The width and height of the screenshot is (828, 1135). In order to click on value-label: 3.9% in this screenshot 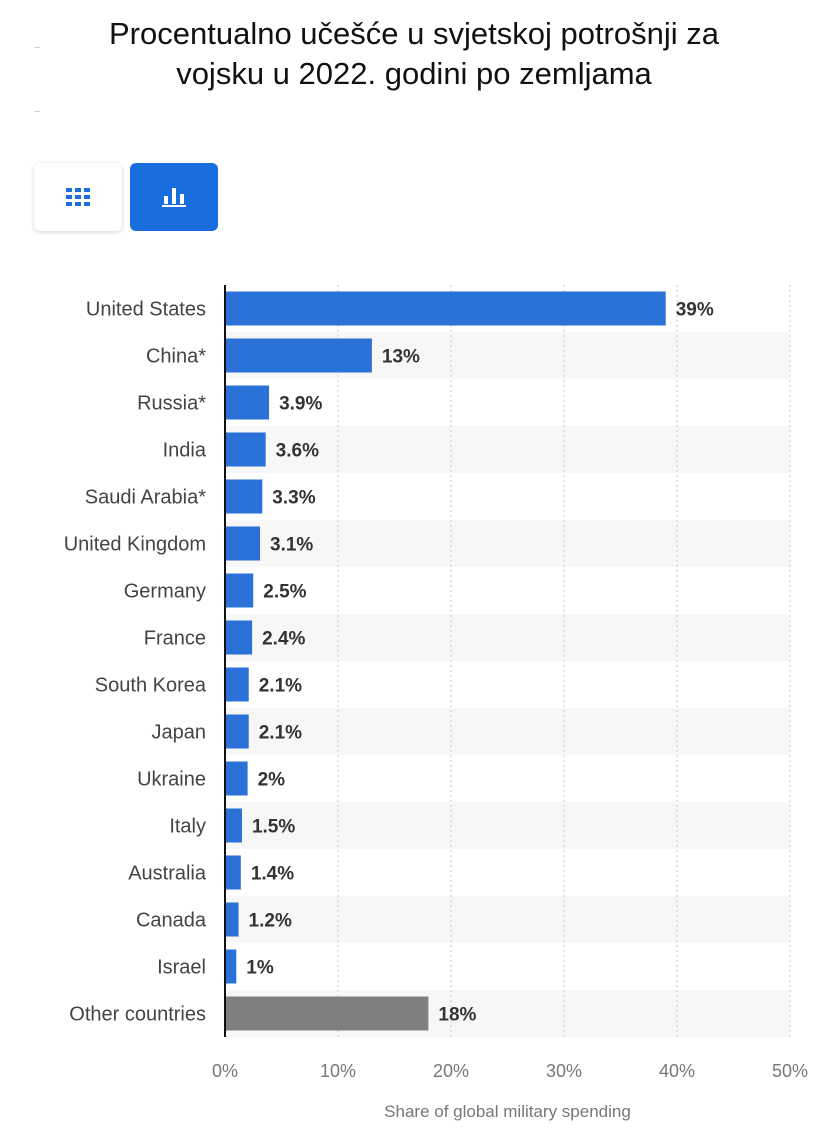, I will do `click(300, 404)`.